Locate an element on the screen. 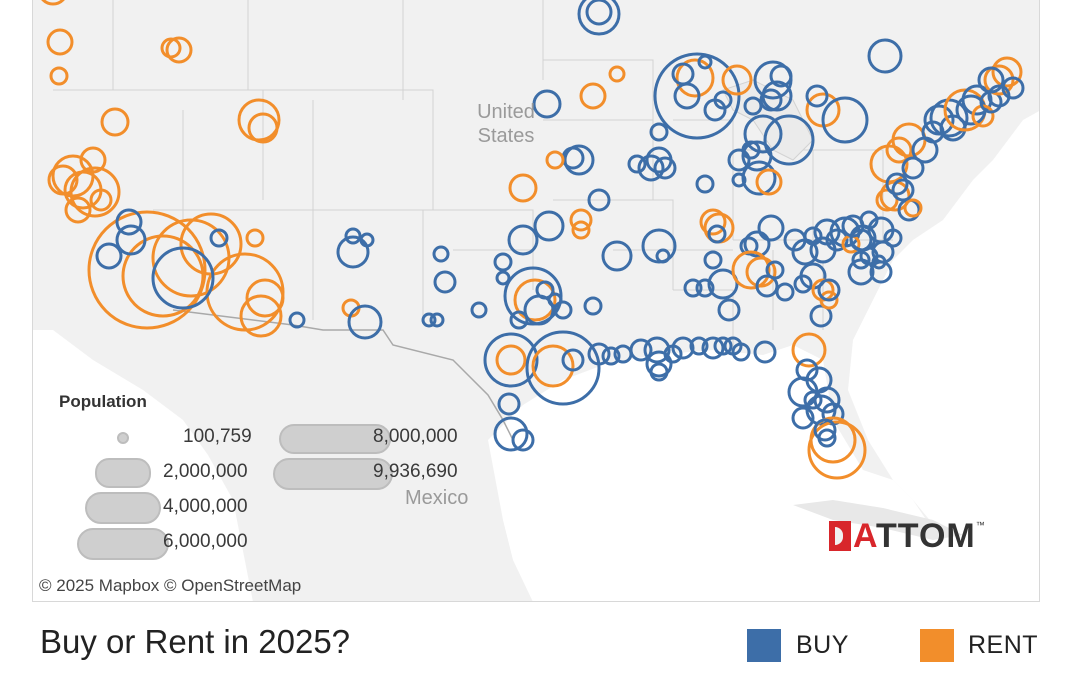  map-attribution: © 2025 Mapbox © OpenStreetMap is located at coordinates (170, 585).